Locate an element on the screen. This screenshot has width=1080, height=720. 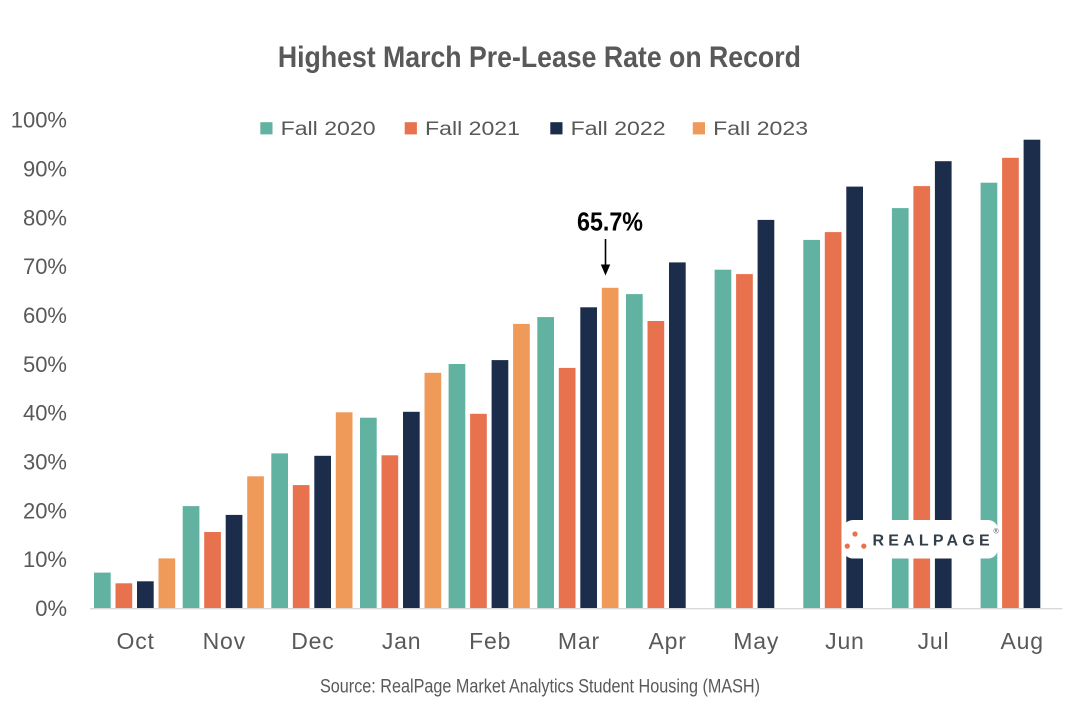
svg-text:Highest March Pre-Lease Rate o: Highest March Pre-Lease Rate on Record is located at coordinates (539, 57).